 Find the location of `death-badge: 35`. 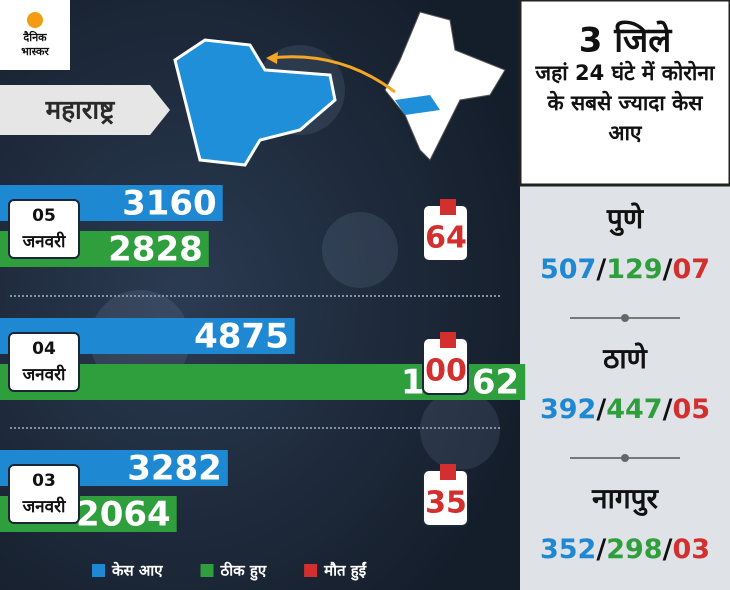

death-badge: 35 is located at coordinates (445, 495).